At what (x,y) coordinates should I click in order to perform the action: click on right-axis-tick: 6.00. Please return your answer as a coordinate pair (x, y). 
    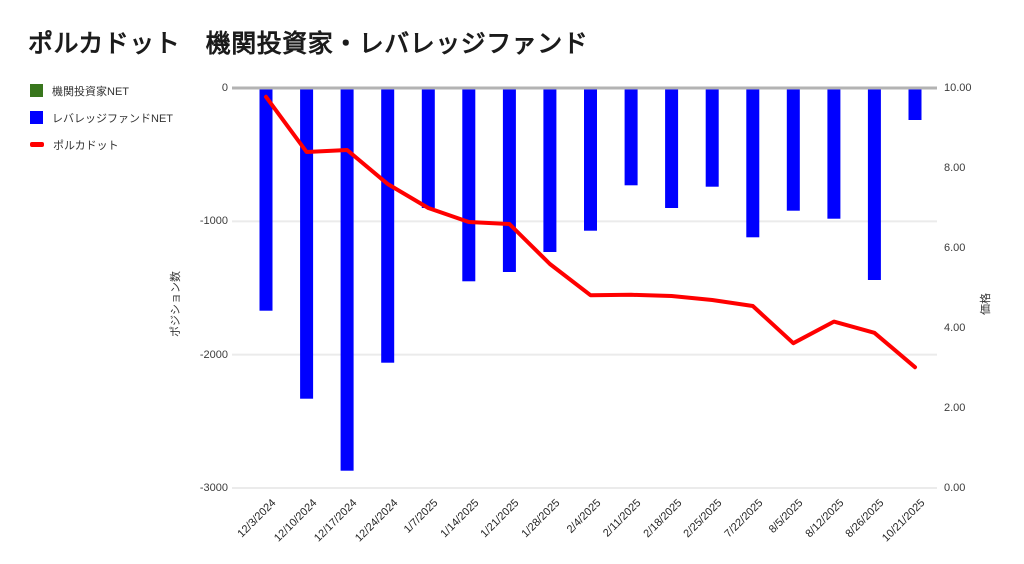
    Looking at the image, I should click on (955, 248).